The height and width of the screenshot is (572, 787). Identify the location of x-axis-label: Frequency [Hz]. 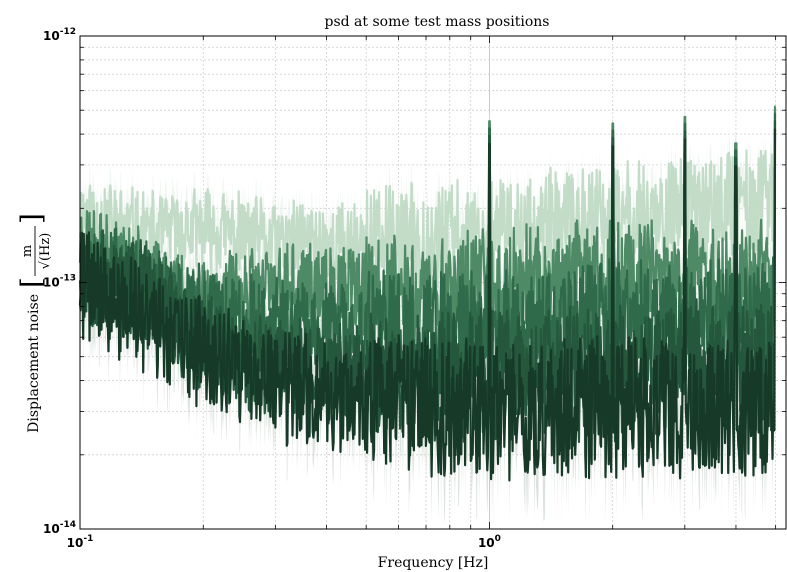
(433, 563).